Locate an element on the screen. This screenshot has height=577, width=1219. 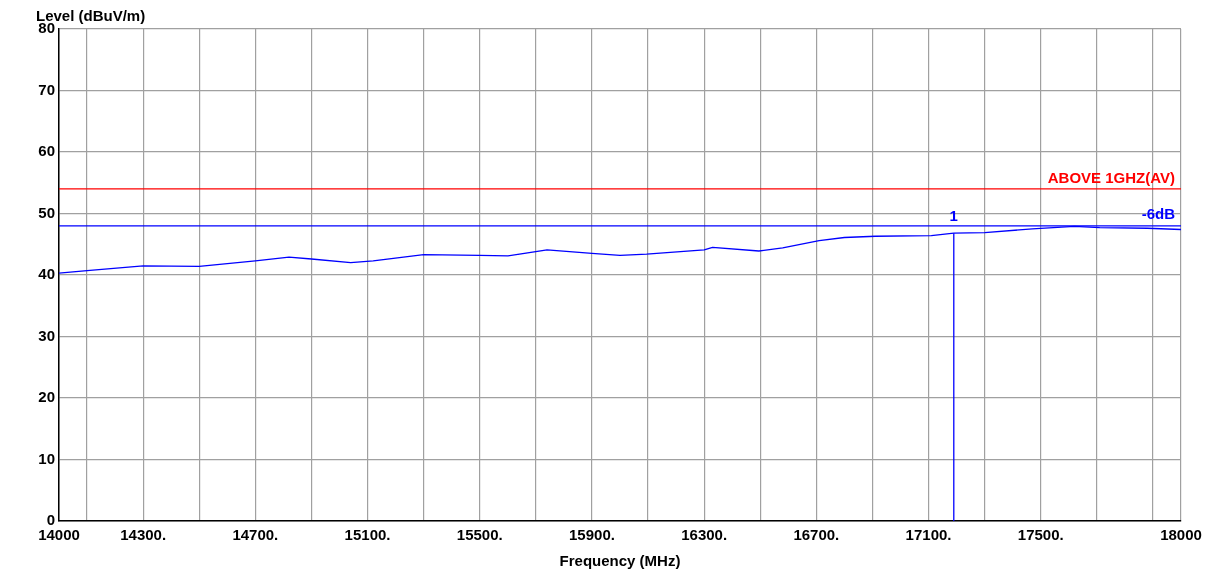
ref-line-label: ABOVE 1GHZ(AV) is located at coordinates (1111, 177).